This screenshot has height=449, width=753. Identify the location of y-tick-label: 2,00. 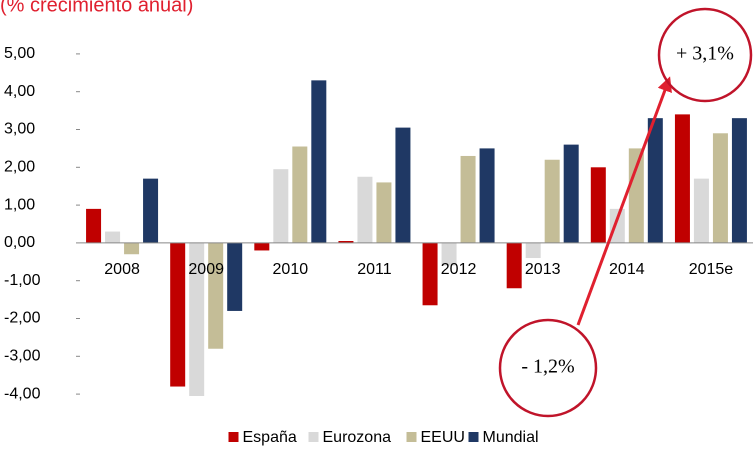
(19, 167).